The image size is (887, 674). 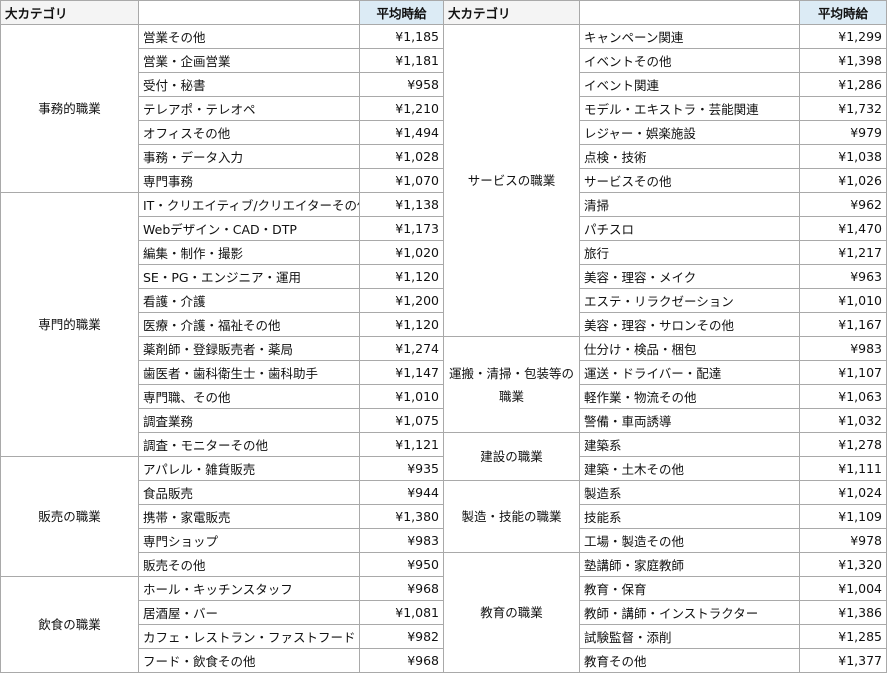 I want to click on subcategory-cell: サービスその他, so click(x=689, y=180).